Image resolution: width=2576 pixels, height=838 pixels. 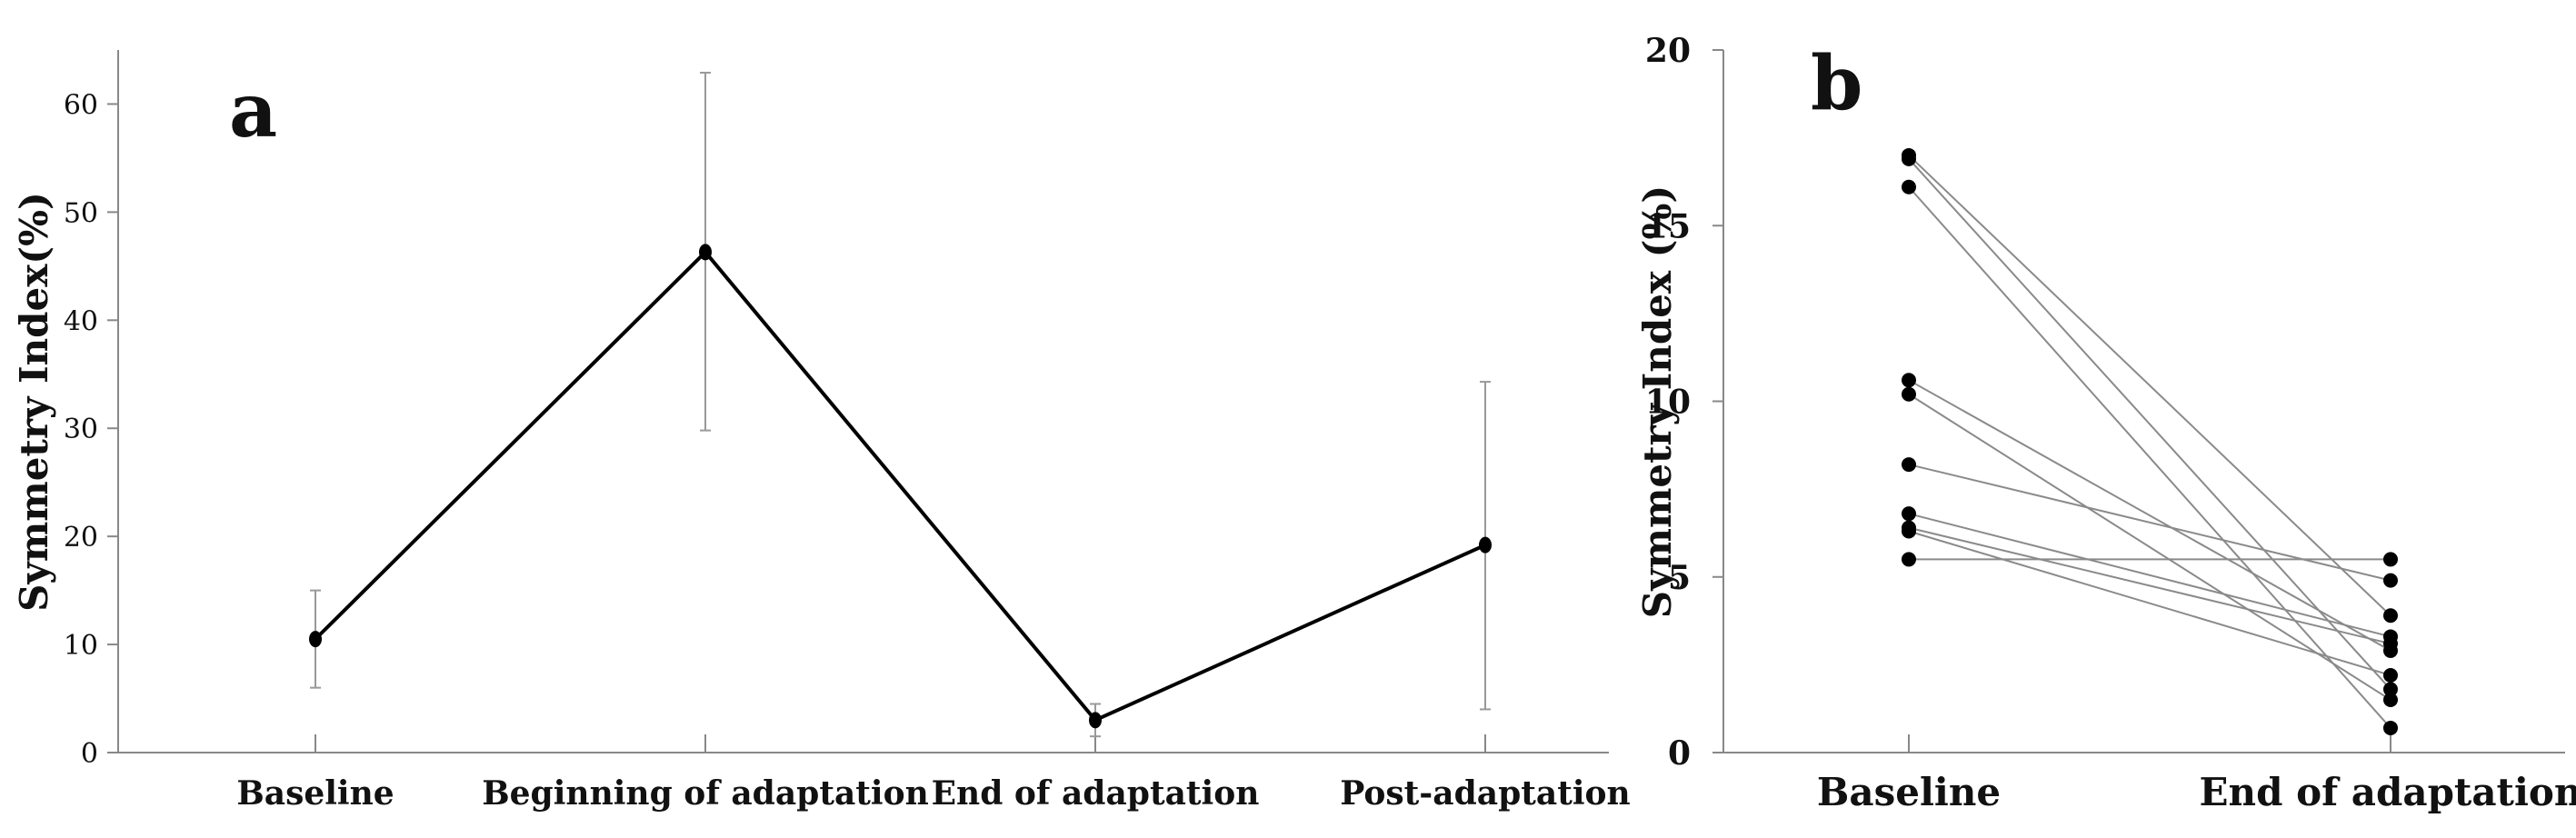 I want to click on panel-a-y-axis-label: Symmetry Index(%), so click(x=34, y=402).